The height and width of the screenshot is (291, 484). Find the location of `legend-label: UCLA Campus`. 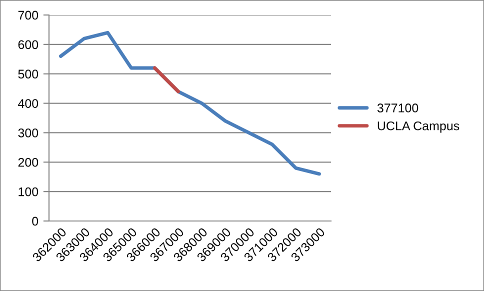

legend-label: UCLA Campus is located at coordinates (419, 127).